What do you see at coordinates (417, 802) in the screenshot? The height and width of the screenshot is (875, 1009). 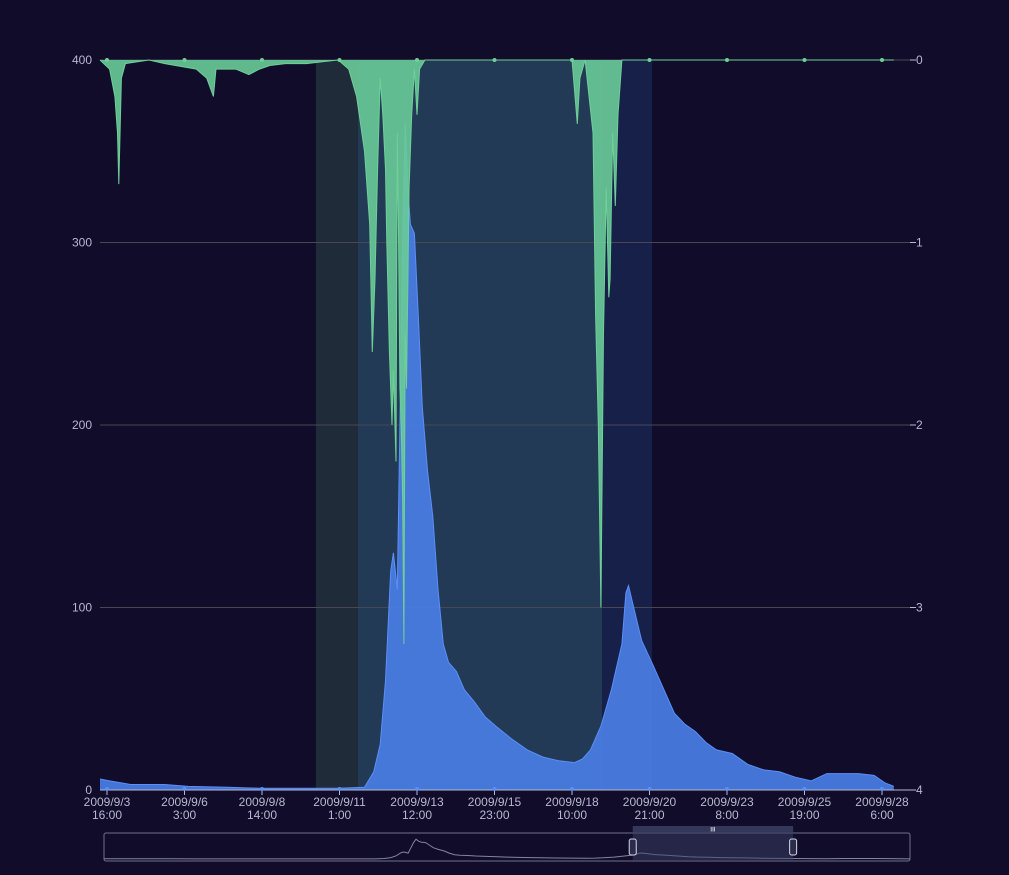 I see `x-tick-date-label: 2009/9/13` at bounding box center [417, 802].